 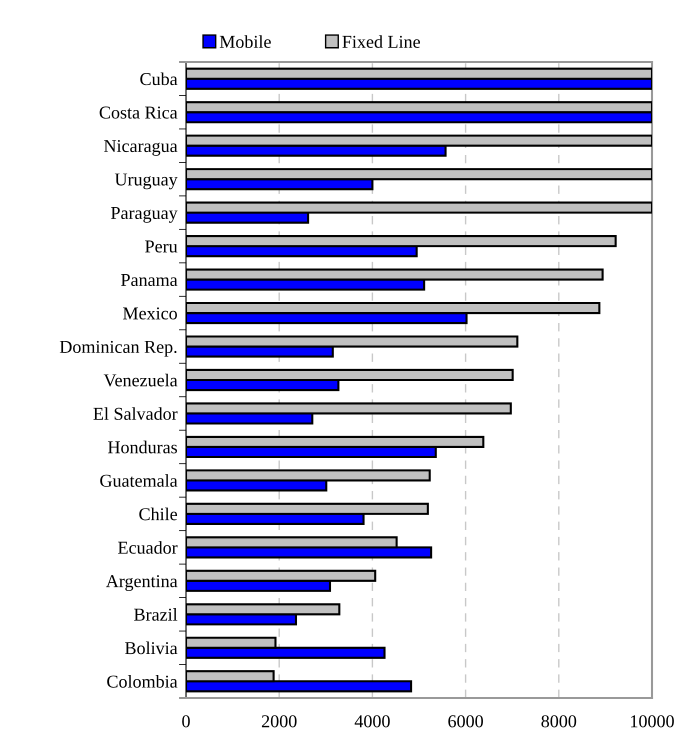 What do you see at coordinates (186, 721) in the screenshot?
I see `x-tick-label: 0` at bounding box center [186, 721].